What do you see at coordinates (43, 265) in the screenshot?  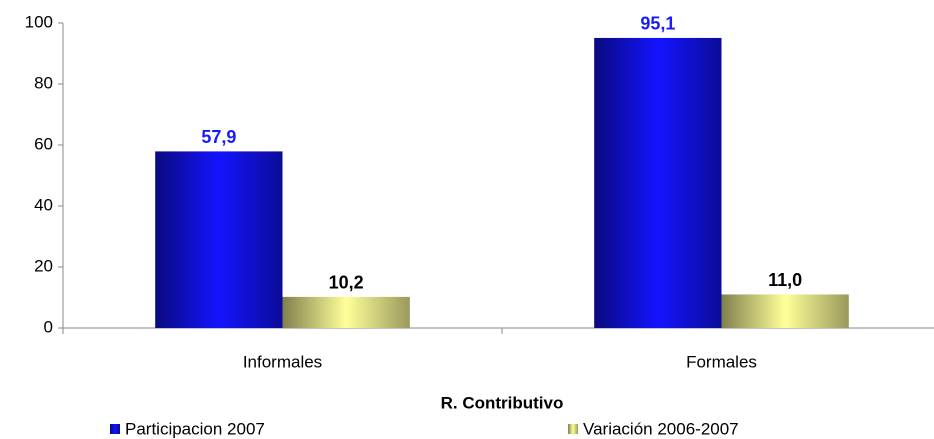 I see `y-tick-label: 20` at bounding box center [43, 265].